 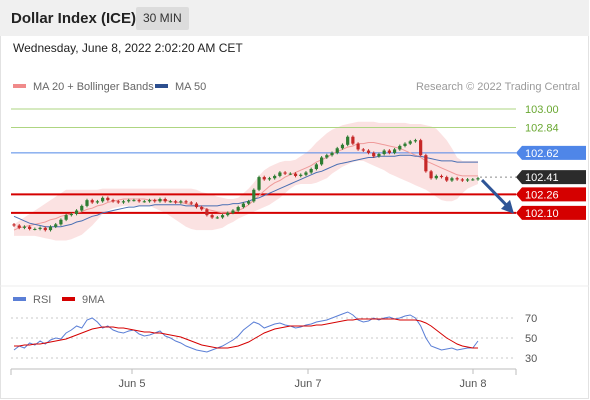 What do you see at coordinates (93, 87) in the screenshot?
I see `ma-bb-legend-label: MA 20 + Bollinger Bands` at bounding box center [93, 87].